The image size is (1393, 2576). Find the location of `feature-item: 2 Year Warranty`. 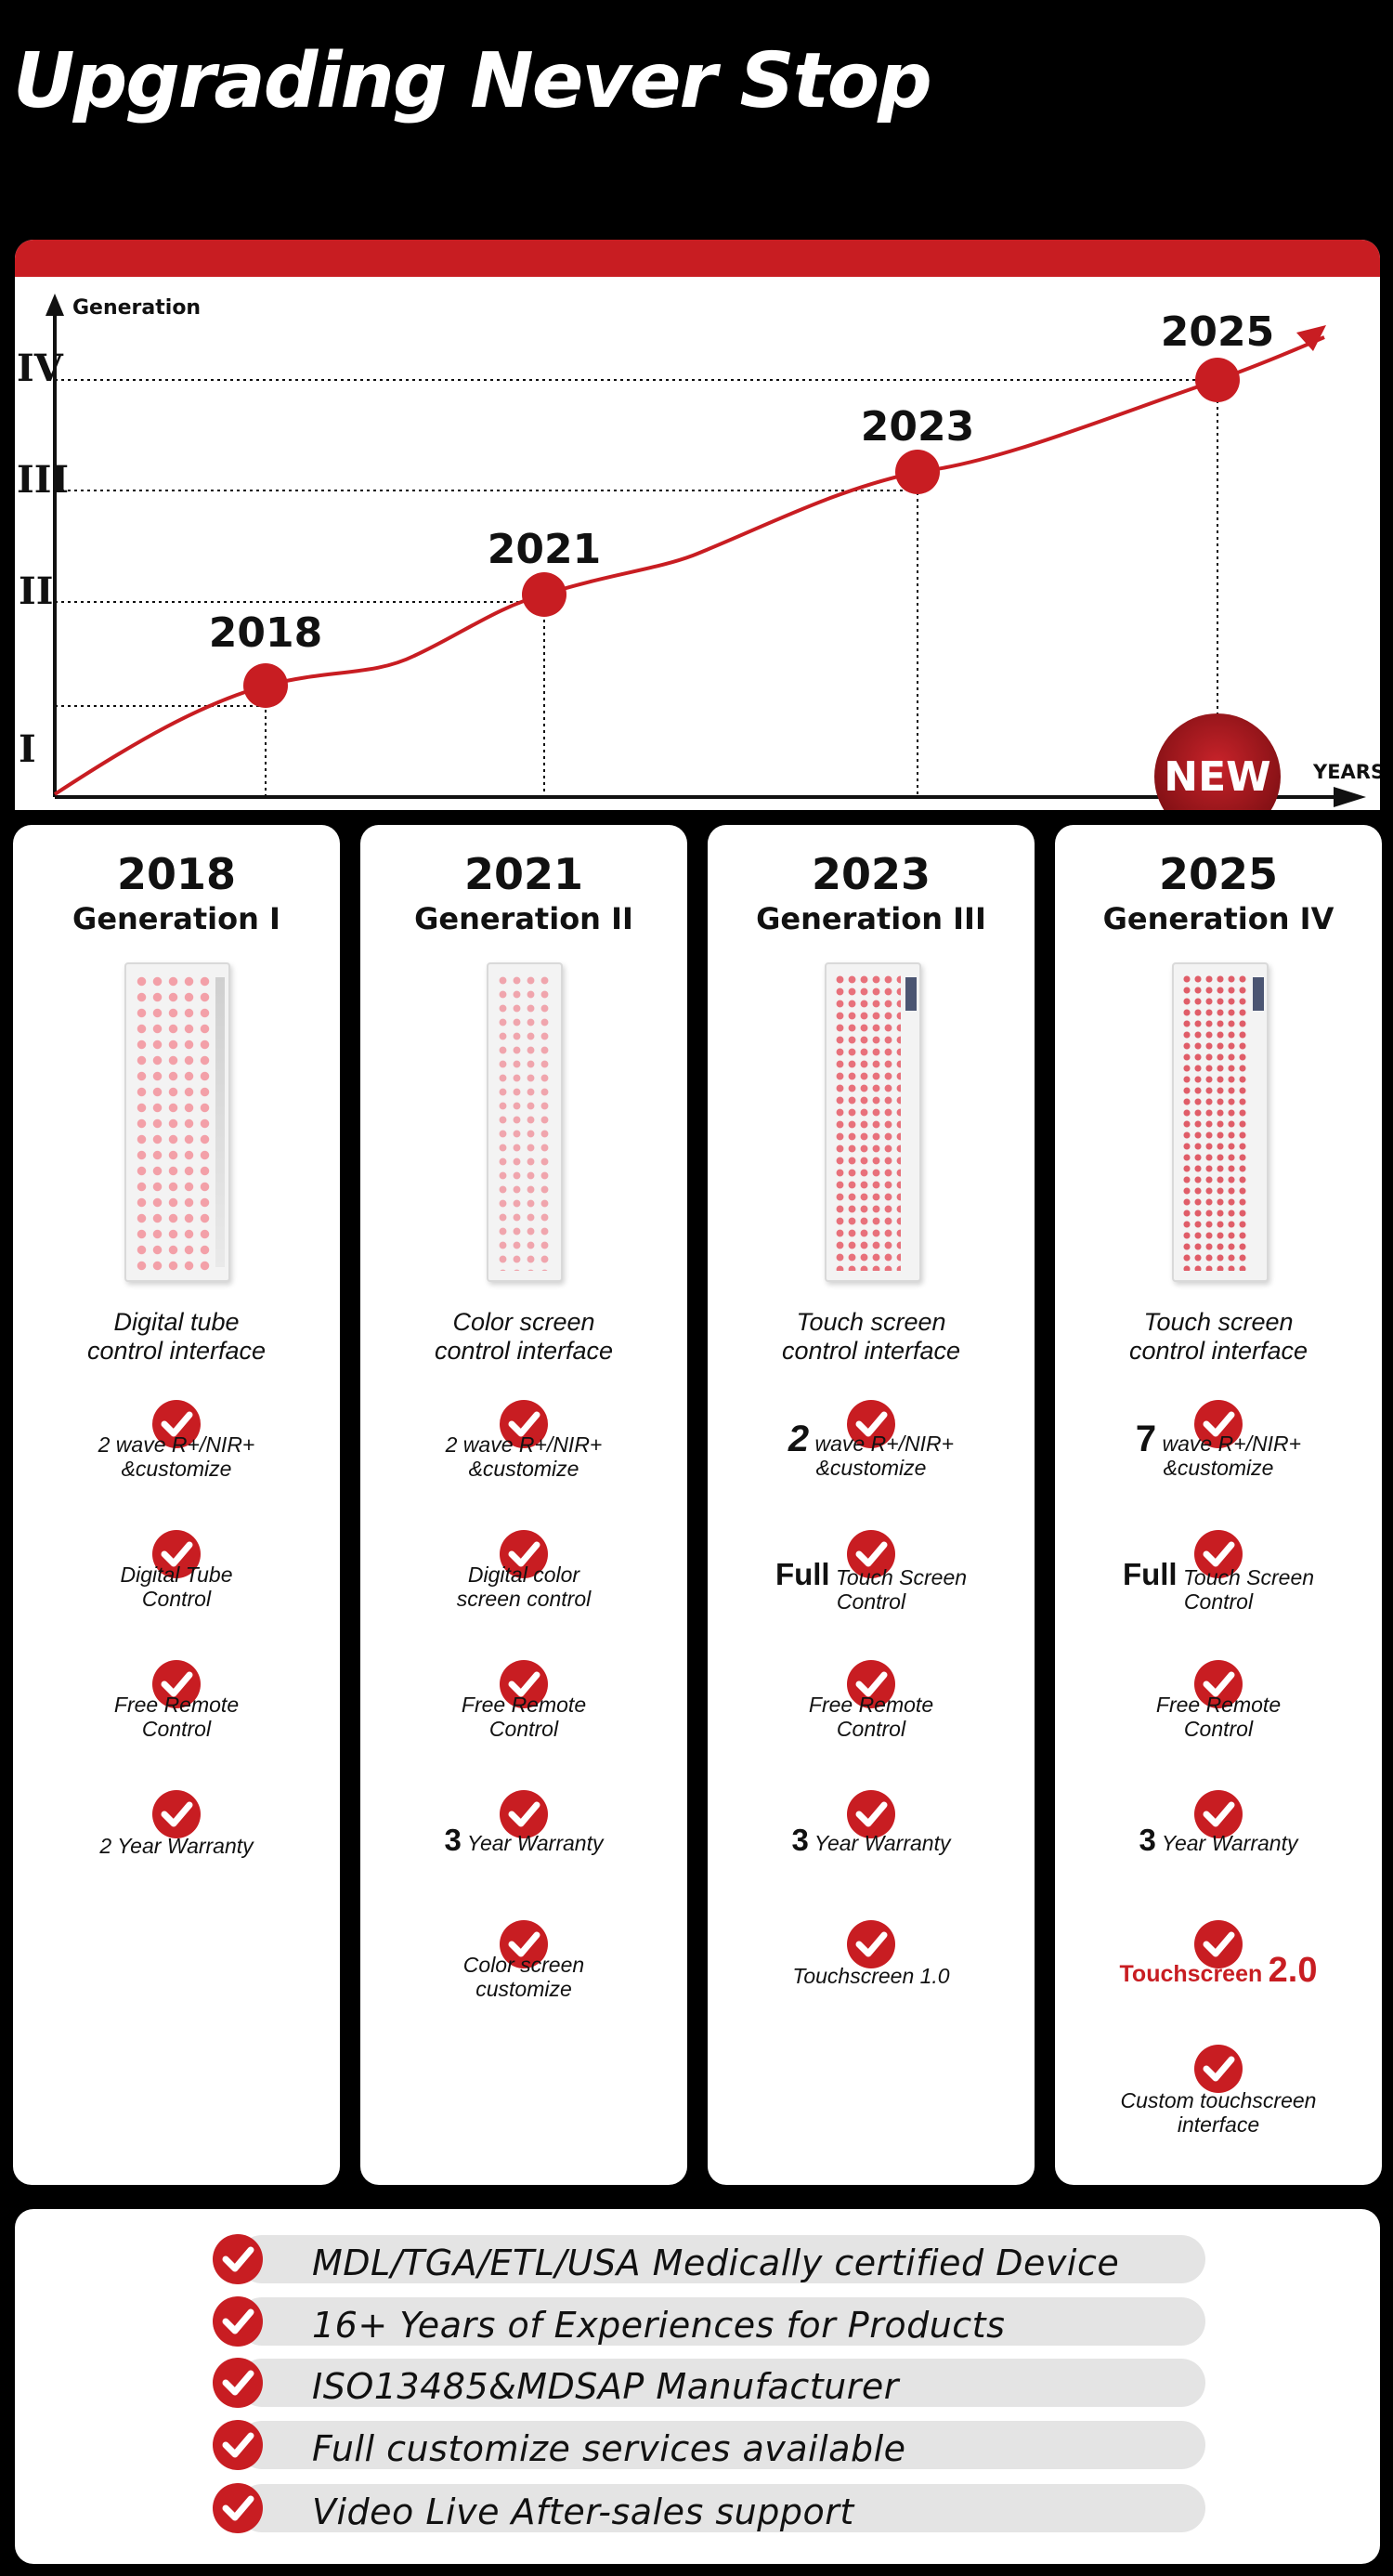

feature-item: 2 Year Warranty is located at coordinates (176, 1840).